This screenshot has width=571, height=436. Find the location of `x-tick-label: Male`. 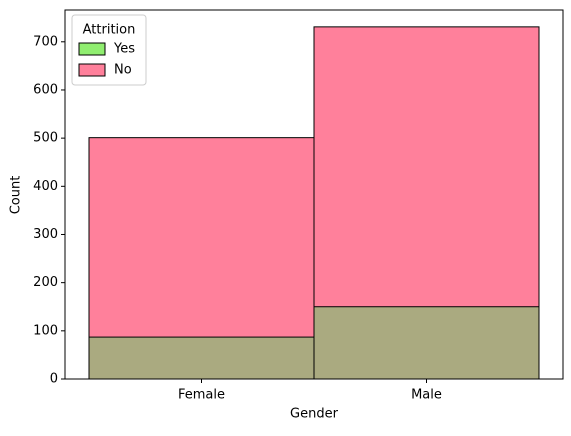

x-tick-label: Male is located at coordinates (426, 395).